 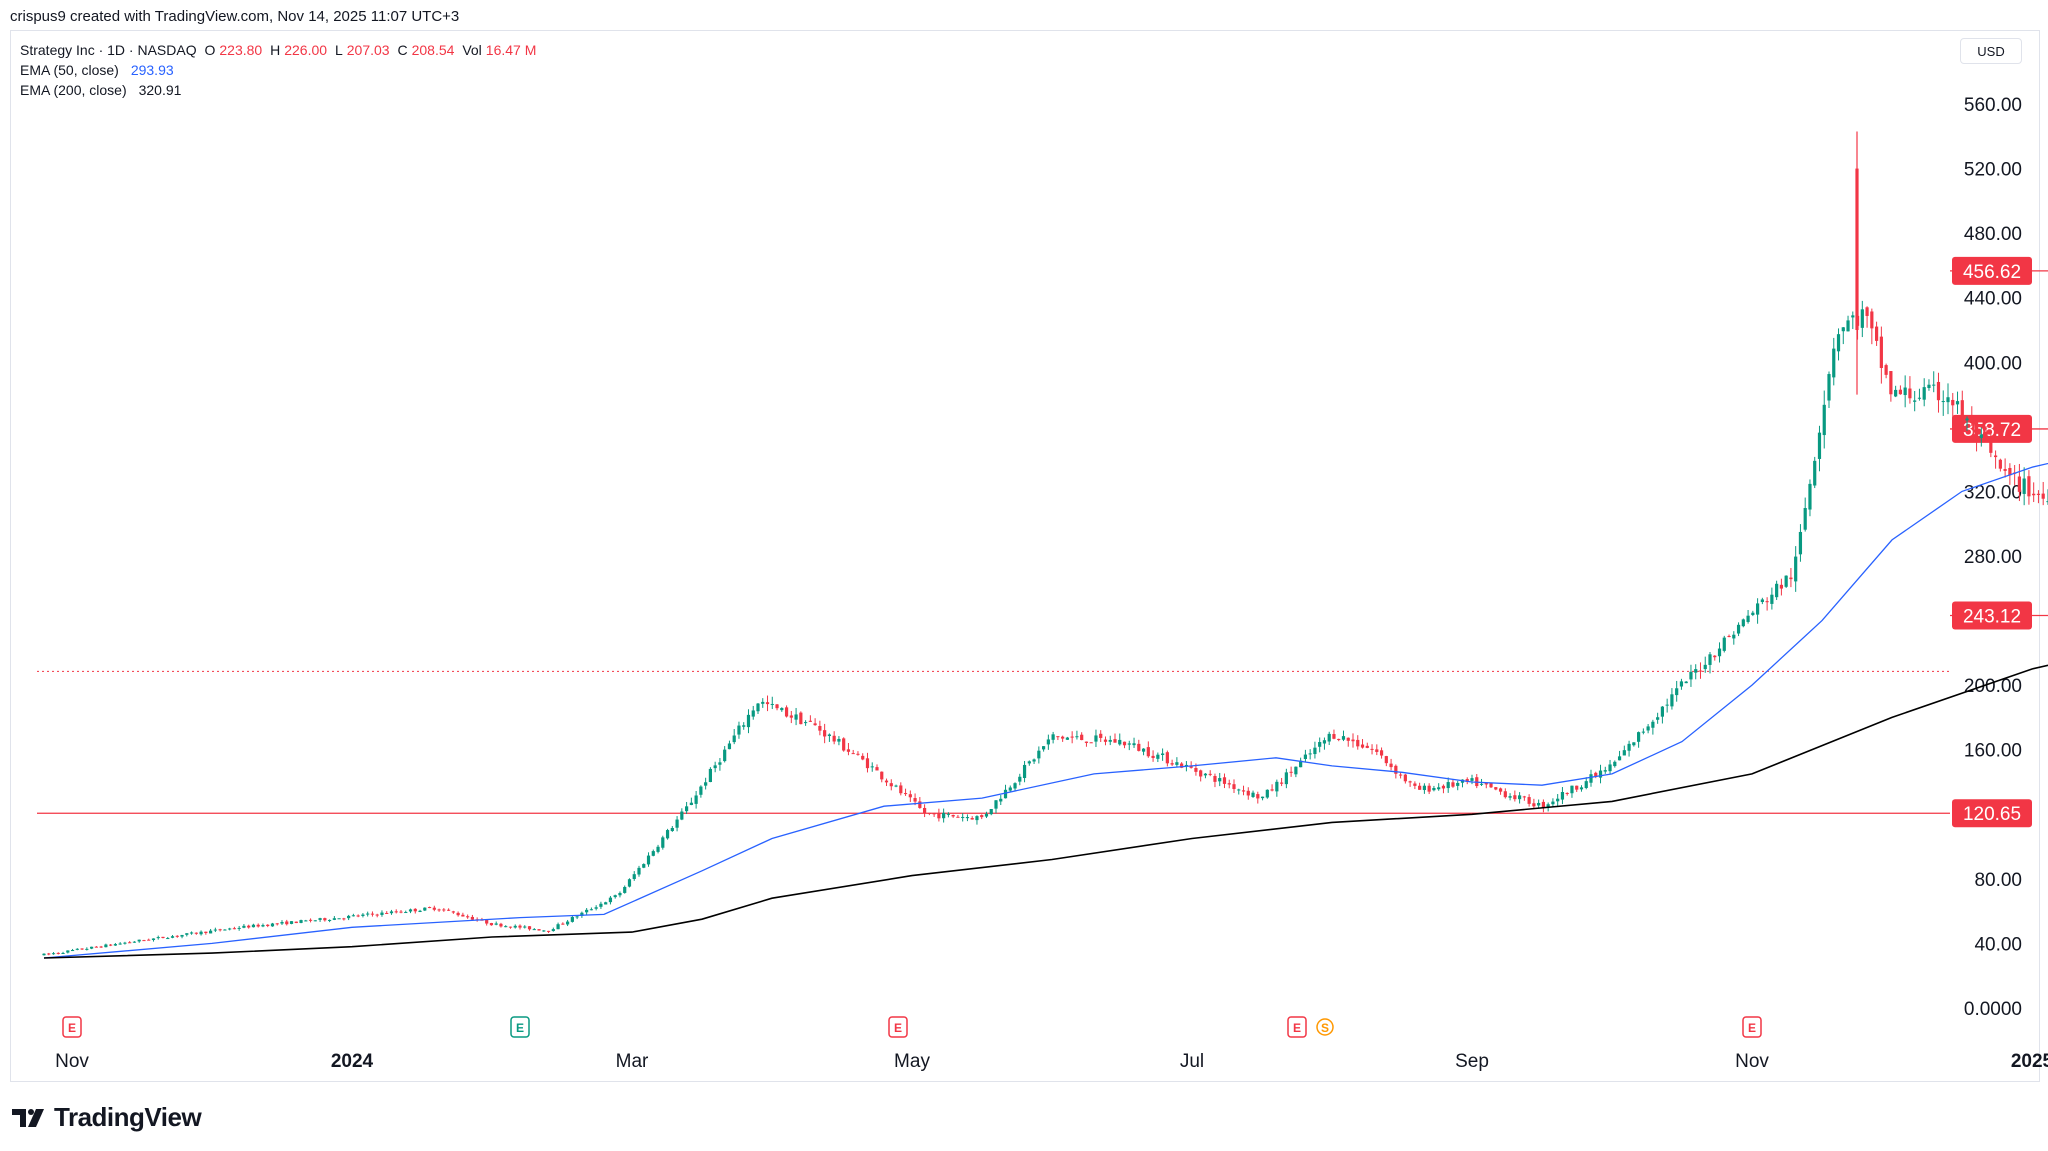 I want to click on ema50-row: EMA (50, close) 293.93, so click(x=280, y=70).